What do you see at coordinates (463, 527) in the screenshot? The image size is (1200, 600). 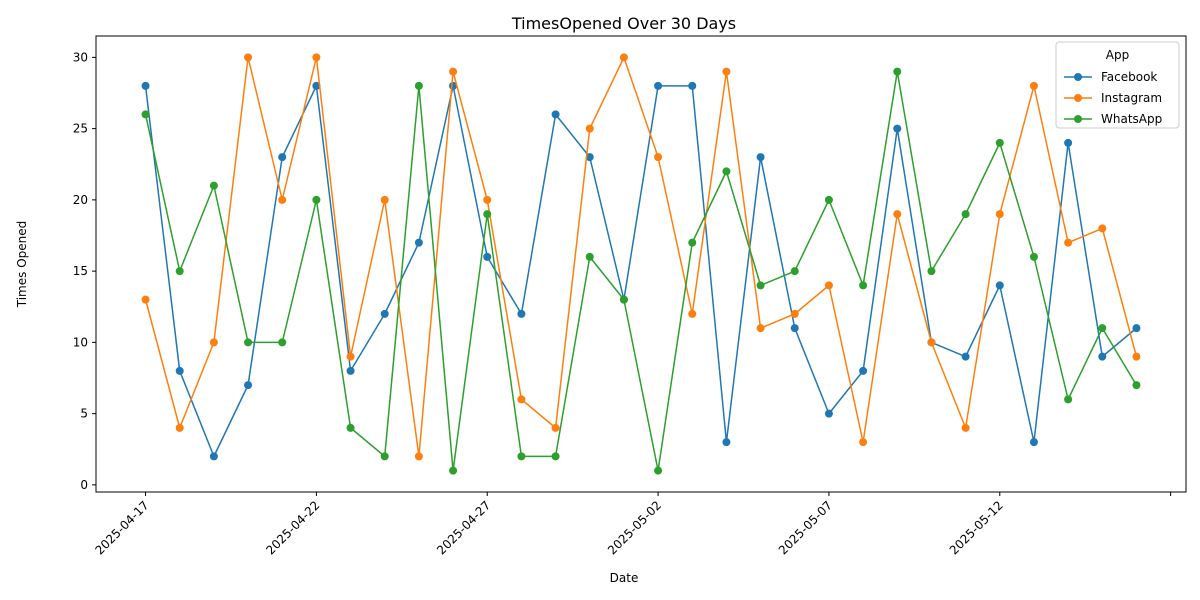 I see `x-tick-label: 2025-04-27` at bounding box center [463, 527].